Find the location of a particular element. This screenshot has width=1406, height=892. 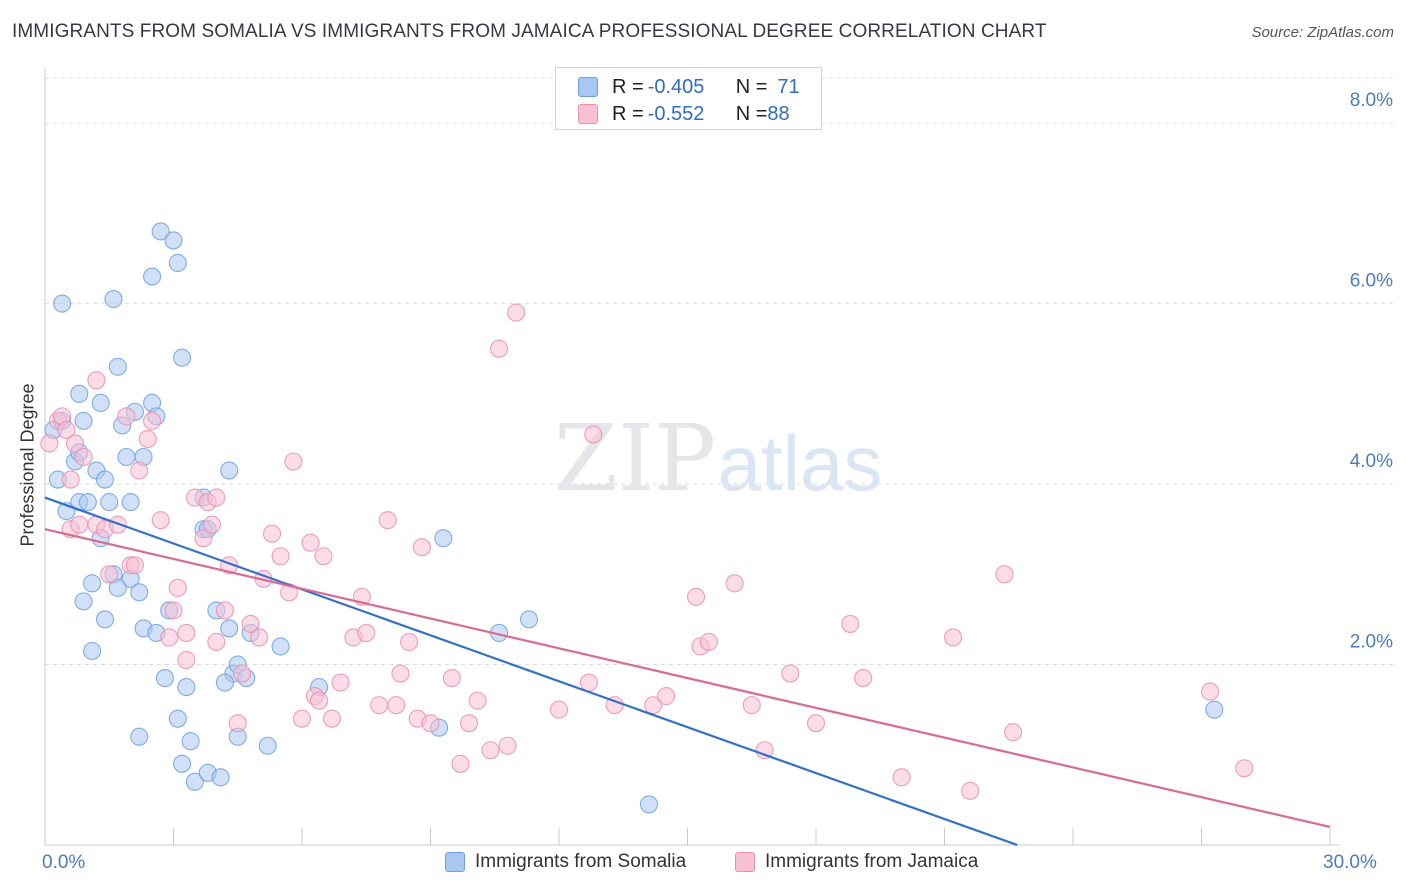

stats-row-jamaica: R = -0.552 N = 88 is located at coordinates (684, 114).